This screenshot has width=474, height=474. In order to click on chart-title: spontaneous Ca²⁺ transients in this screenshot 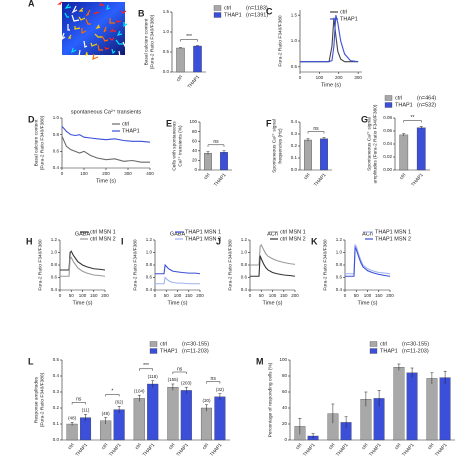, I will do `click(106, 111)`.